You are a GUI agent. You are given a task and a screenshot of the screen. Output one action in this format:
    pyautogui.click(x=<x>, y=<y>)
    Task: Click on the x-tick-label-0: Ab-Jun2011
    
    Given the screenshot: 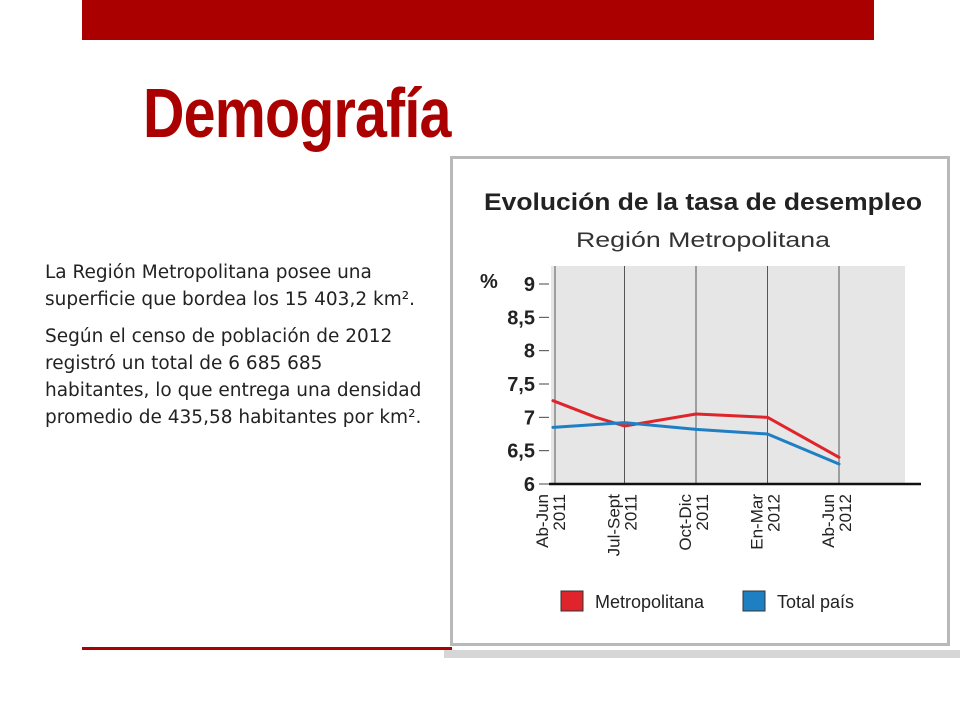 What is the action you would take?
    pyautogui.click(x=551, y=521)
    